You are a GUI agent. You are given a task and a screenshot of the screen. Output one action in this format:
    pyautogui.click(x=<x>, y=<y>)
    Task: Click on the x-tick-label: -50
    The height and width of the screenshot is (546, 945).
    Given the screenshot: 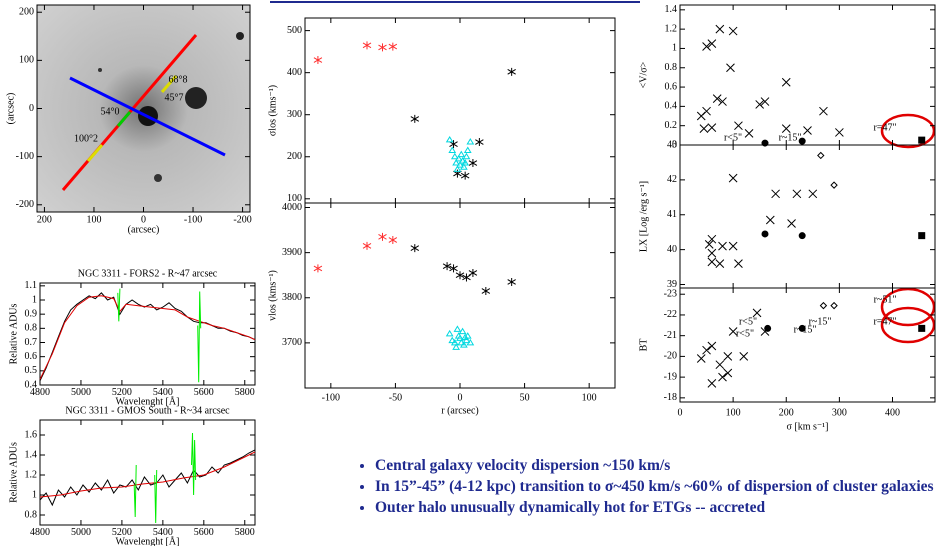 What is the action you would take?
    pyautogui.click(x=395, y=397)
    